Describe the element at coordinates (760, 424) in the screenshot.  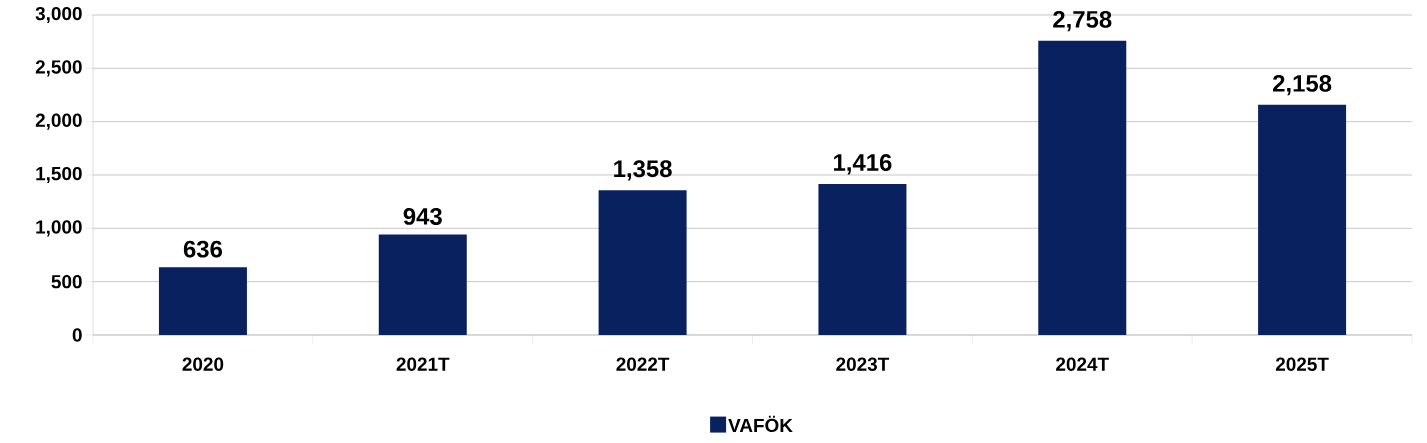
I see `legend-label: VAFÖK` at that location.